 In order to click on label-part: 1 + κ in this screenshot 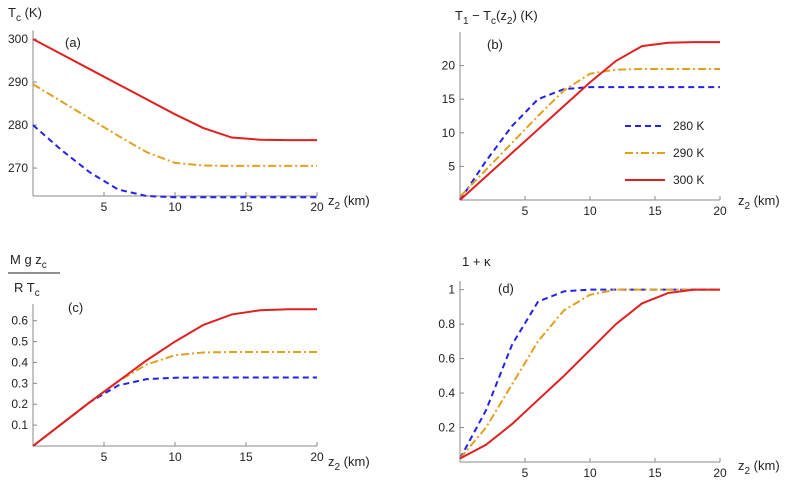, I will do `click(476, 261)`.